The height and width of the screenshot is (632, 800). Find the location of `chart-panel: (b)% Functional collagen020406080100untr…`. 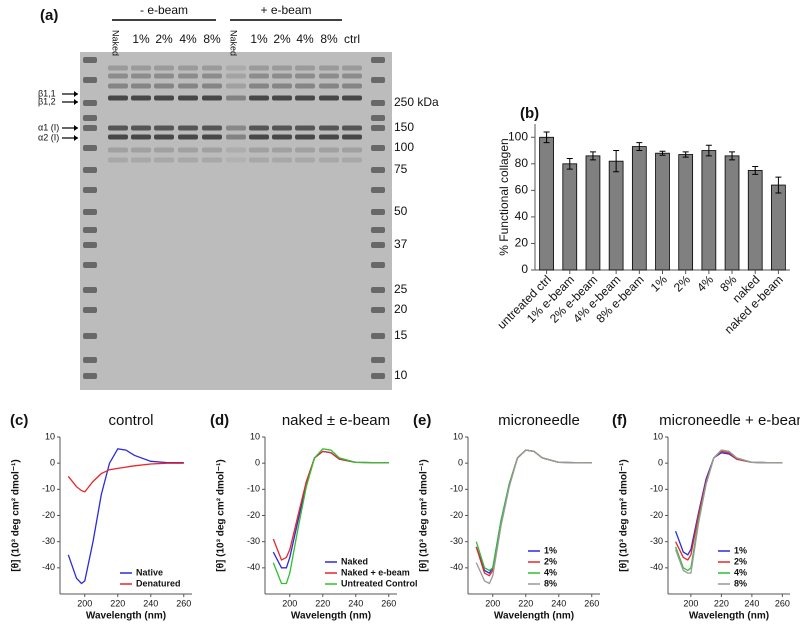

chart-panel: (b)% Functional collagen020406080100untr… is located at coordinates (642, 221).